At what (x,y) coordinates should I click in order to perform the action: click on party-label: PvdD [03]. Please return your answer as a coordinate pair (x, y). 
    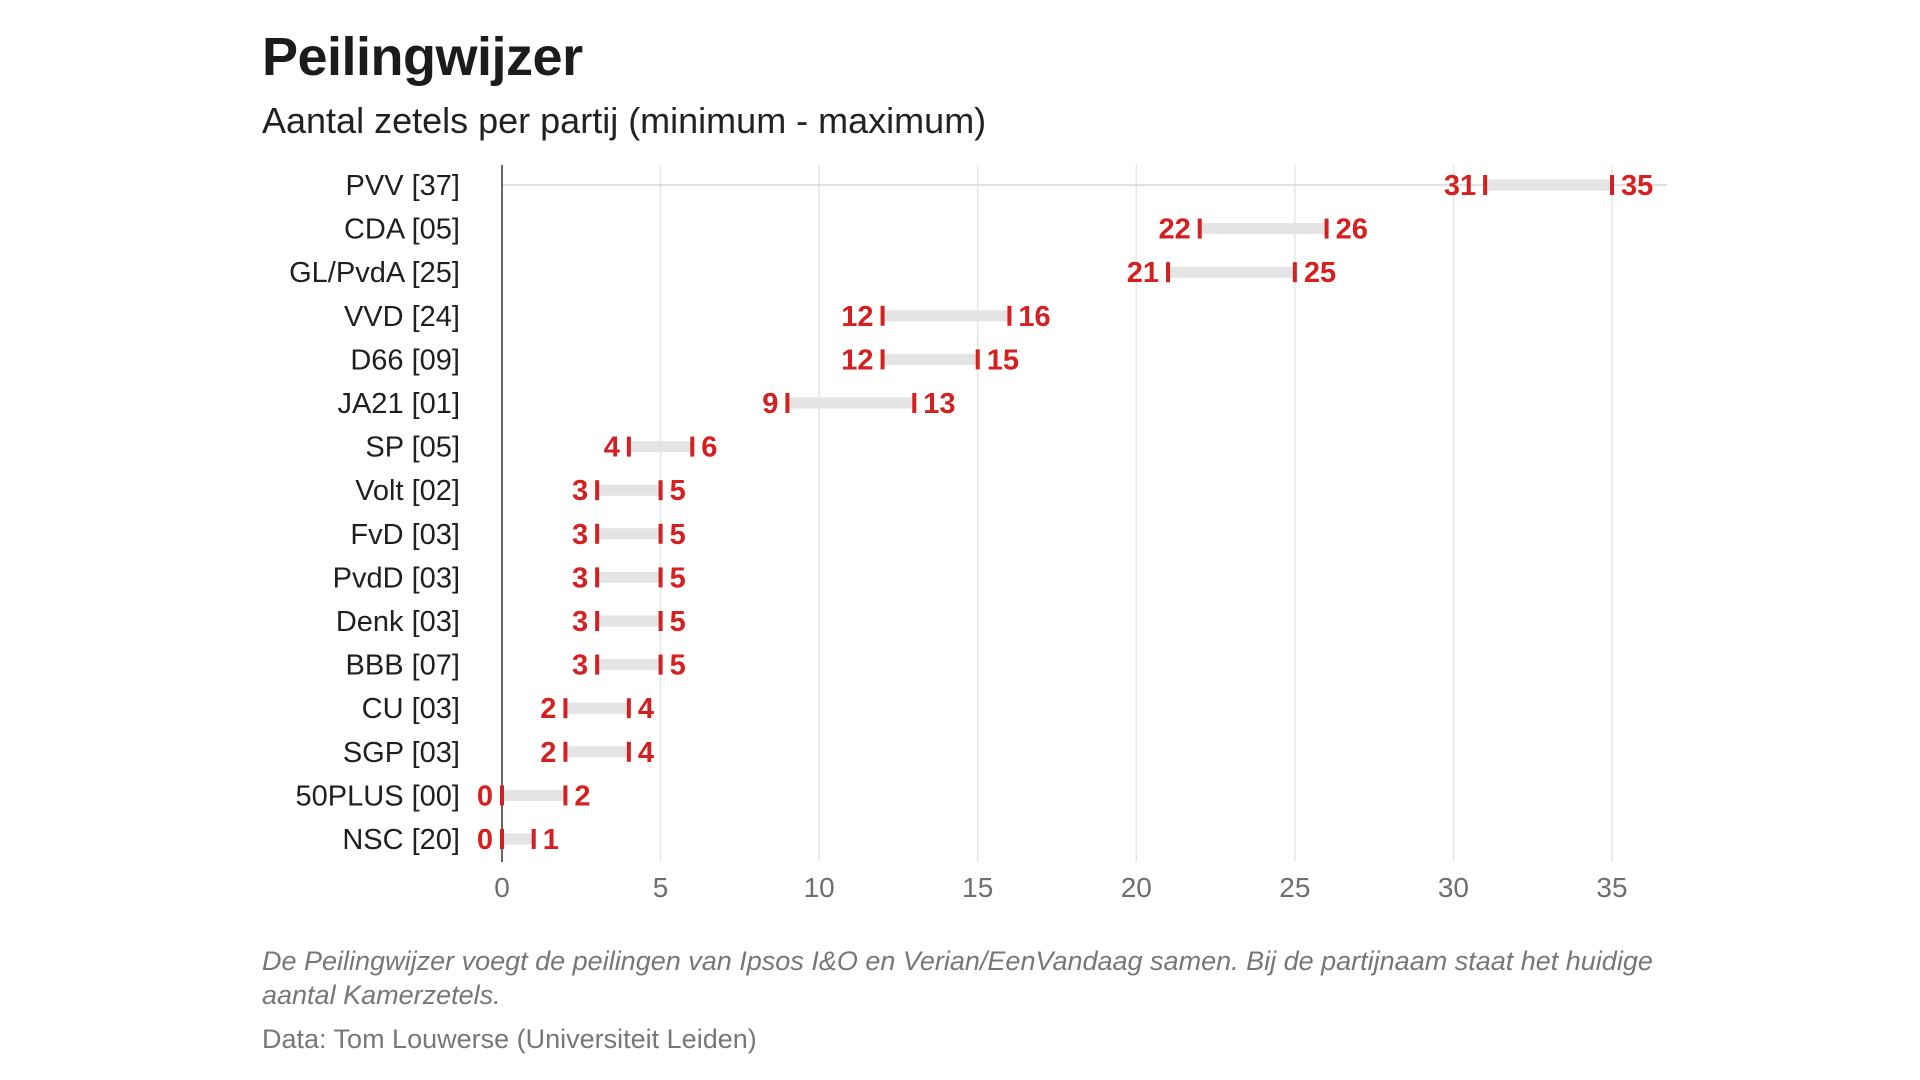
    Looking at the image, I should click on (396, 578).